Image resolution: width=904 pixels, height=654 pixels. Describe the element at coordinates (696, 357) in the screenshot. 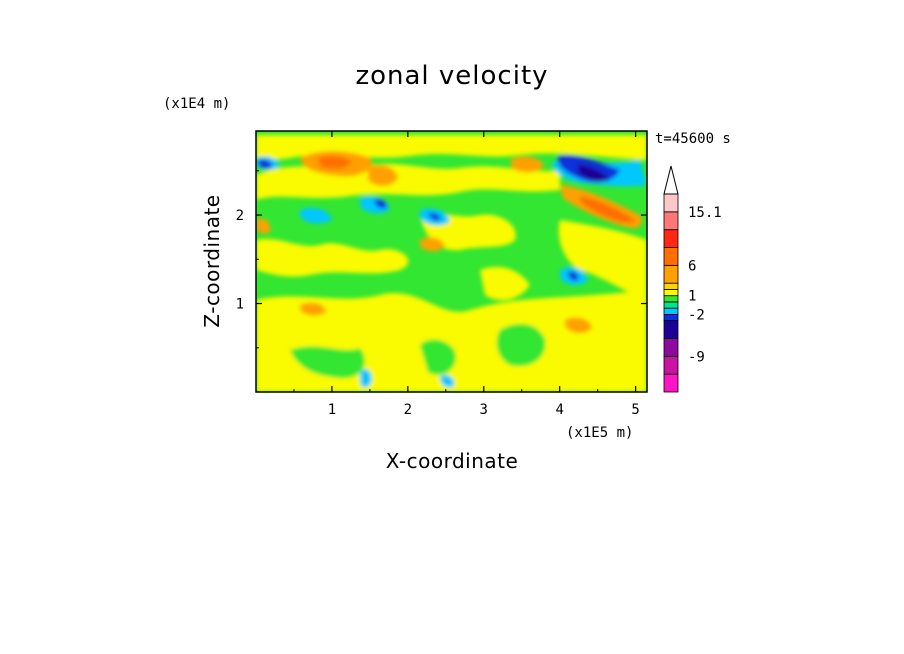

I see `colorbar-label: -9` at that location.